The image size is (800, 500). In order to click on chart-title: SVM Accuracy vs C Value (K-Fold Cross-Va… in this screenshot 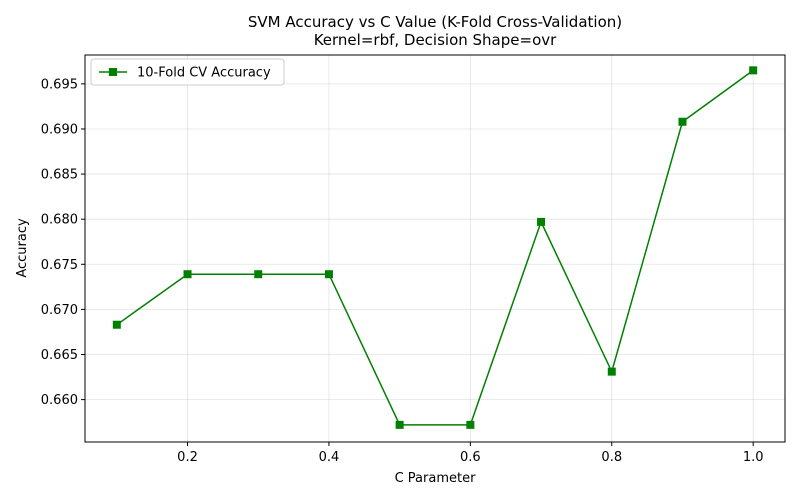, I will do `click(435, 22)`.